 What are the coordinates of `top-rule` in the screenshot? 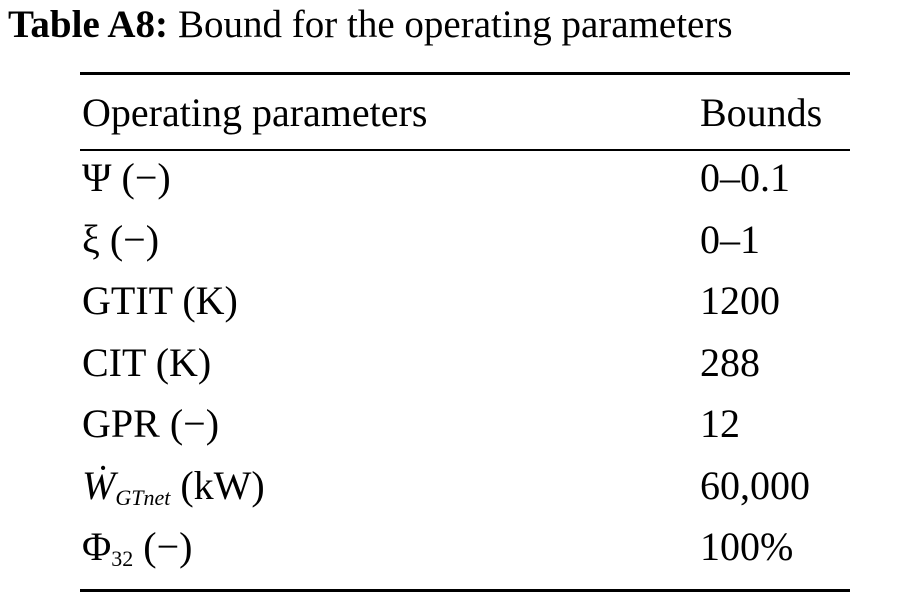 It's located at (465, 73).